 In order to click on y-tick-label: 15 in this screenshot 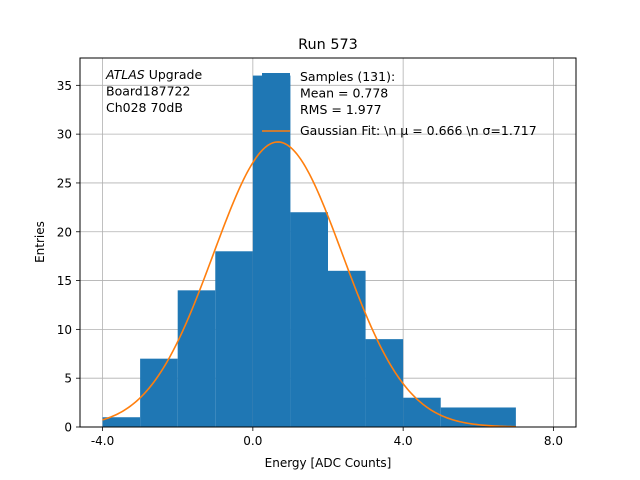, I will do `click(64, 281)`.